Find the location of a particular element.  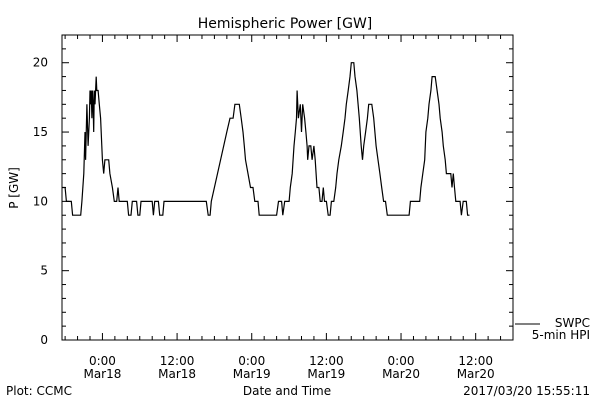

y-tick-label: 10 is located at coordinates (40, 201).